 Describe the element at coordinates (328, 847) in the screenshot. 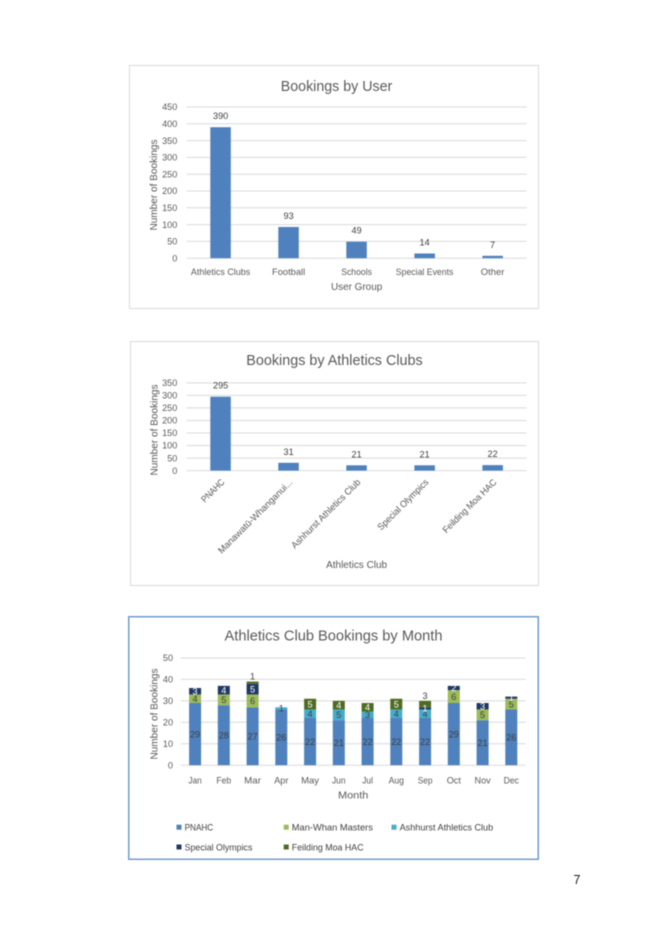

I see `svg-text: Feilding Moa HAC` at that location.